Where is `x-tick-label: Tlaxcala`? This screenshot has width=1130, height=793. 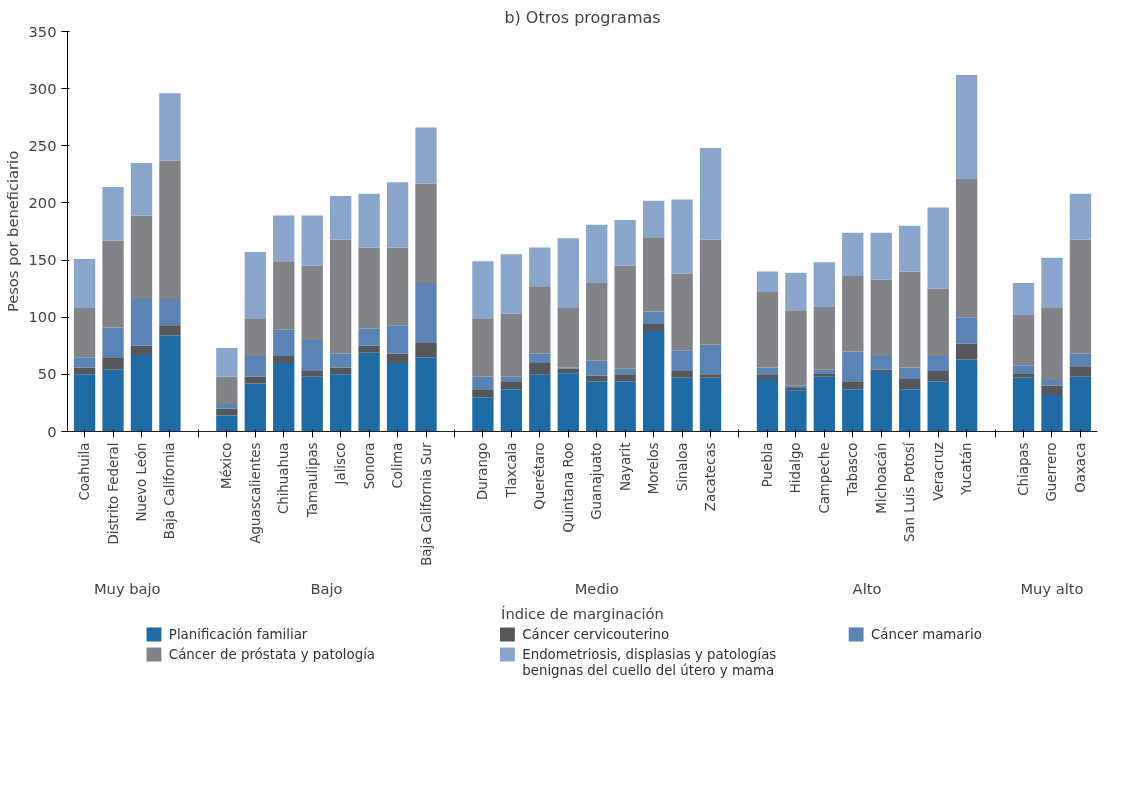
x-tick-label: Tlaxcala is located at coordinates (511, 470).